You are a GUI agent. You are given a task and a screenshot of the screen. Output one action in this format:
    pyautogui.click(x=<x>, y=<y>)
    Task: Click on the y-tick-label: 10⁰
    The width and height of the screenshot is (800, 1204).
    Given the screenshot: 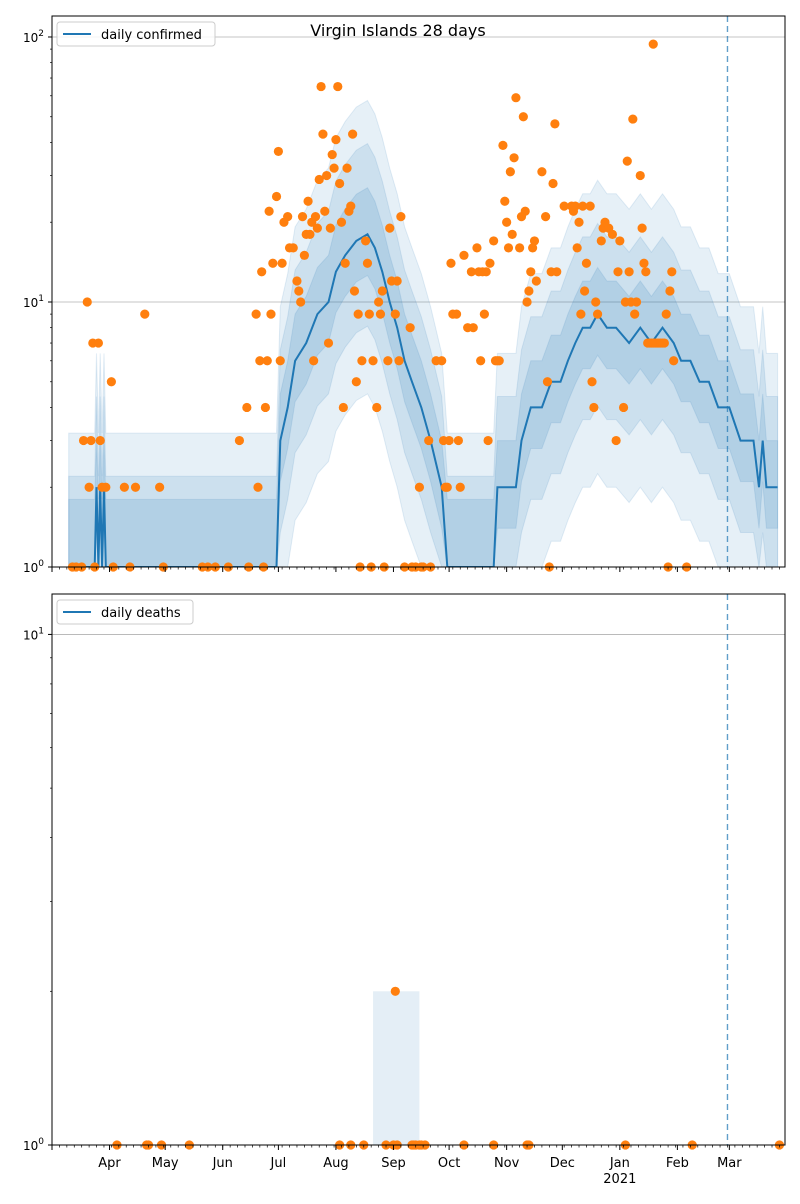 What is the action you would take?
    pyautogui.click(x=33, y=567)
    